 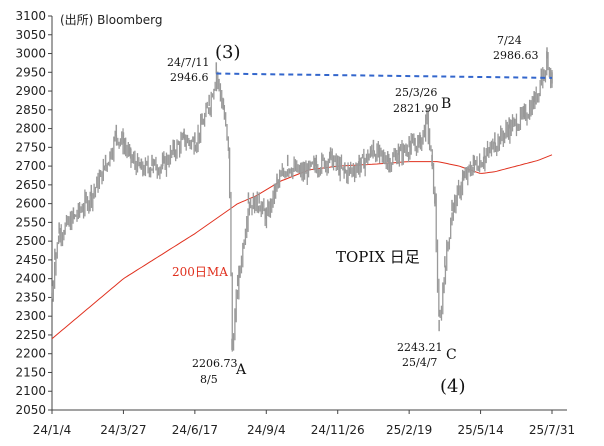 I want to click on peak2-value: 2986.63, so click(x=516, y=55).